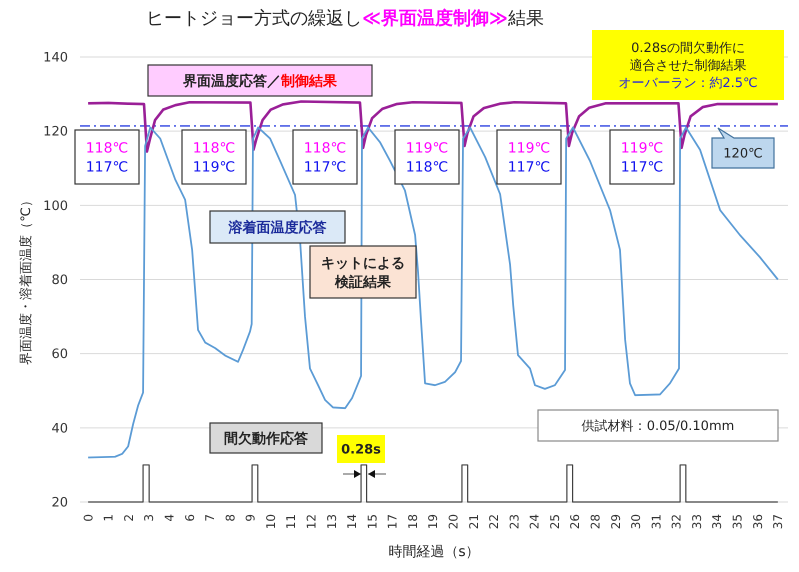 This screenshot has width=799, height=572. What do you see at coordinates (757, 522) in the screenshot?
I see `x-tick-label: 36` at bounding box center [757, 522].